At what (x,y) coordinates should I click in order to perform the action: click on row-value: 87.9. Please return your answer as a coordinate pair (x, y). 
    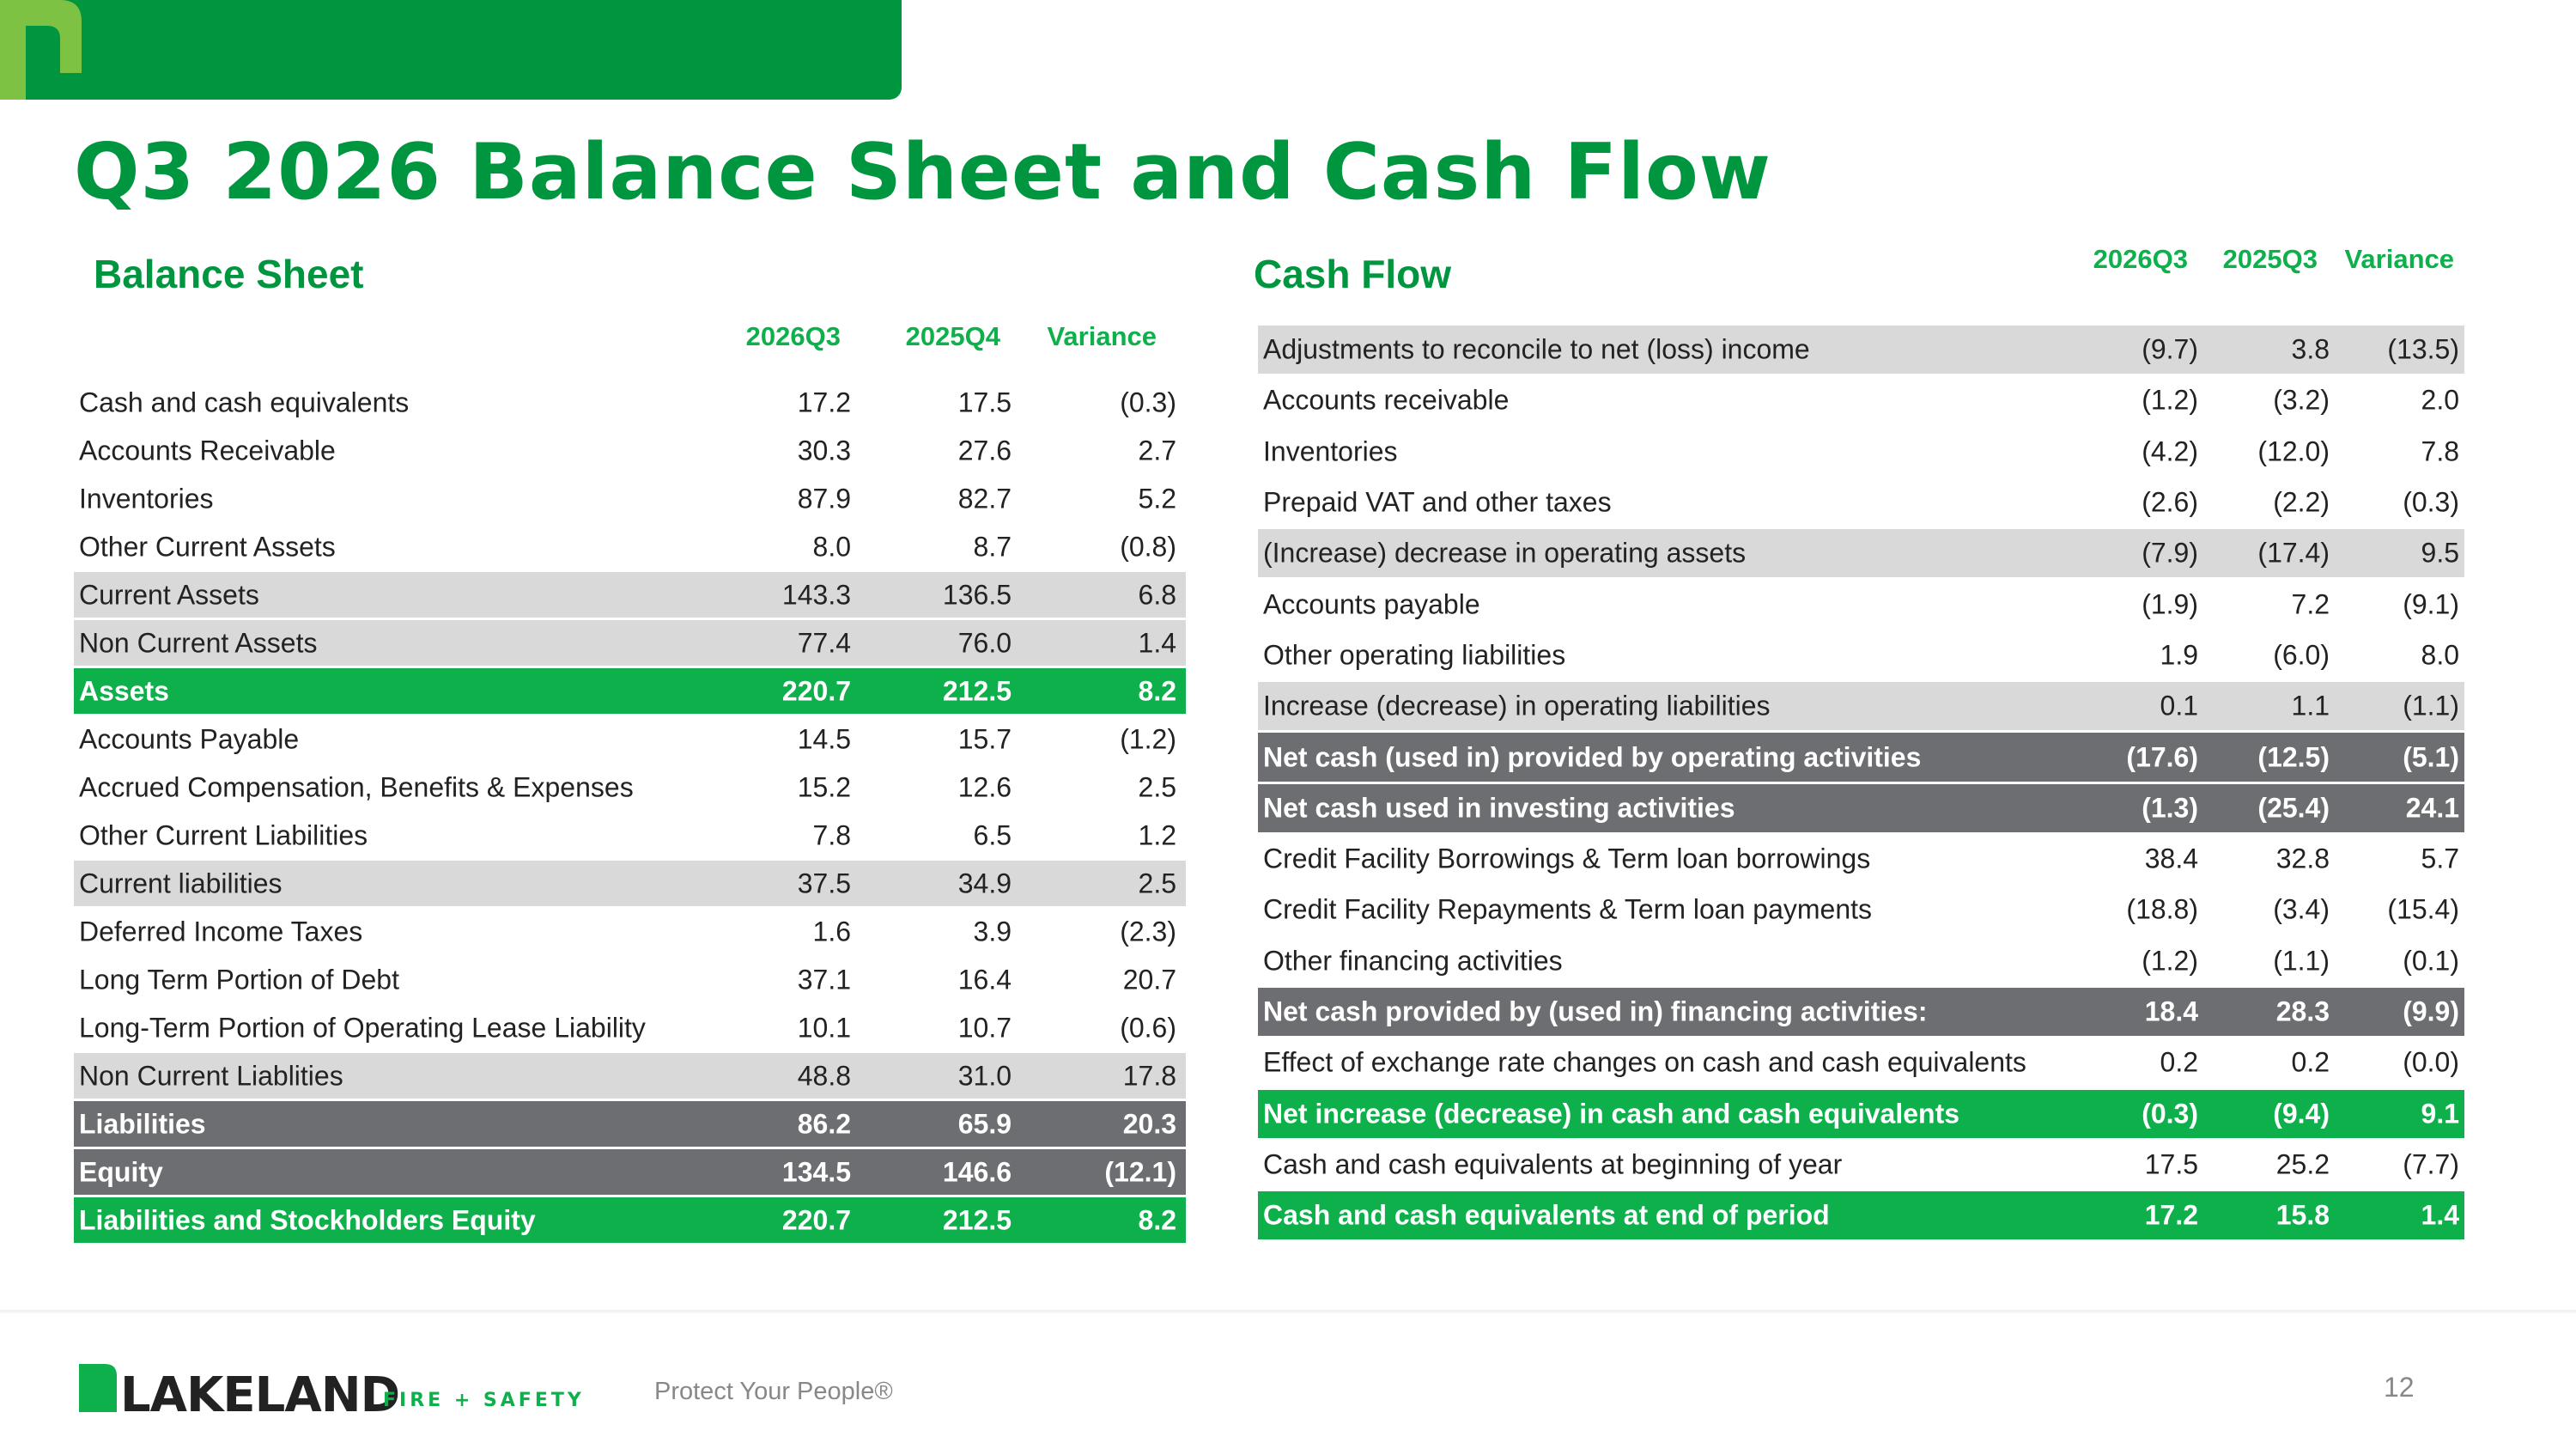
    Looking at the image, I should click on (824, 498).